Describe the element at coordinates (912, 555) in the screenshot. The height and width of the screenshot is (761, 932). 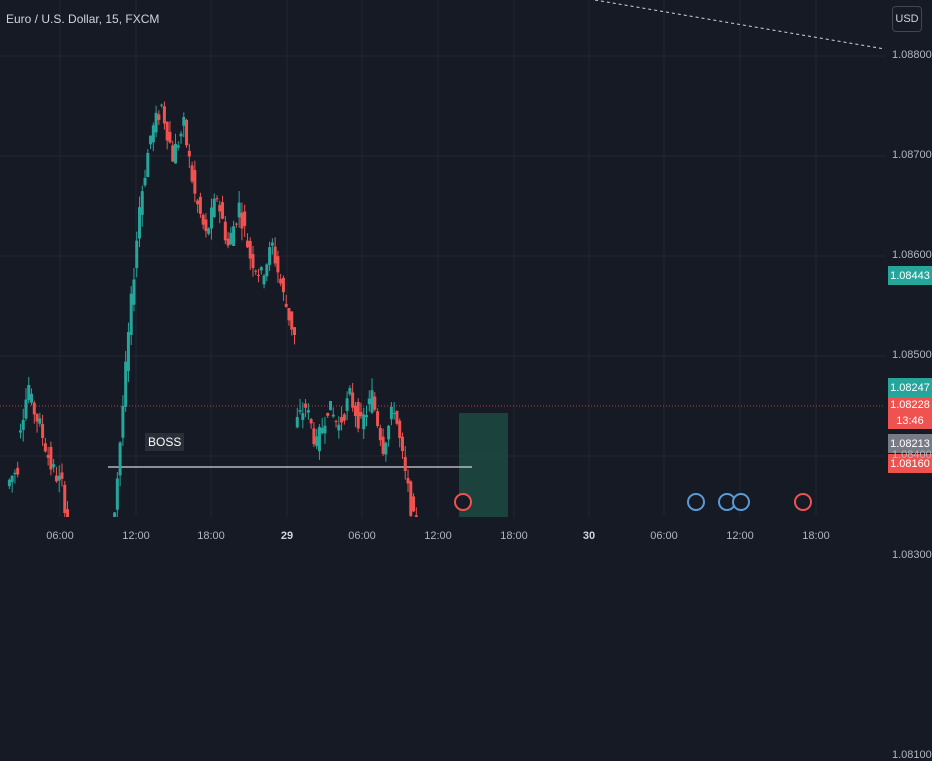
I see `price-tick: 1.08300` at that location.